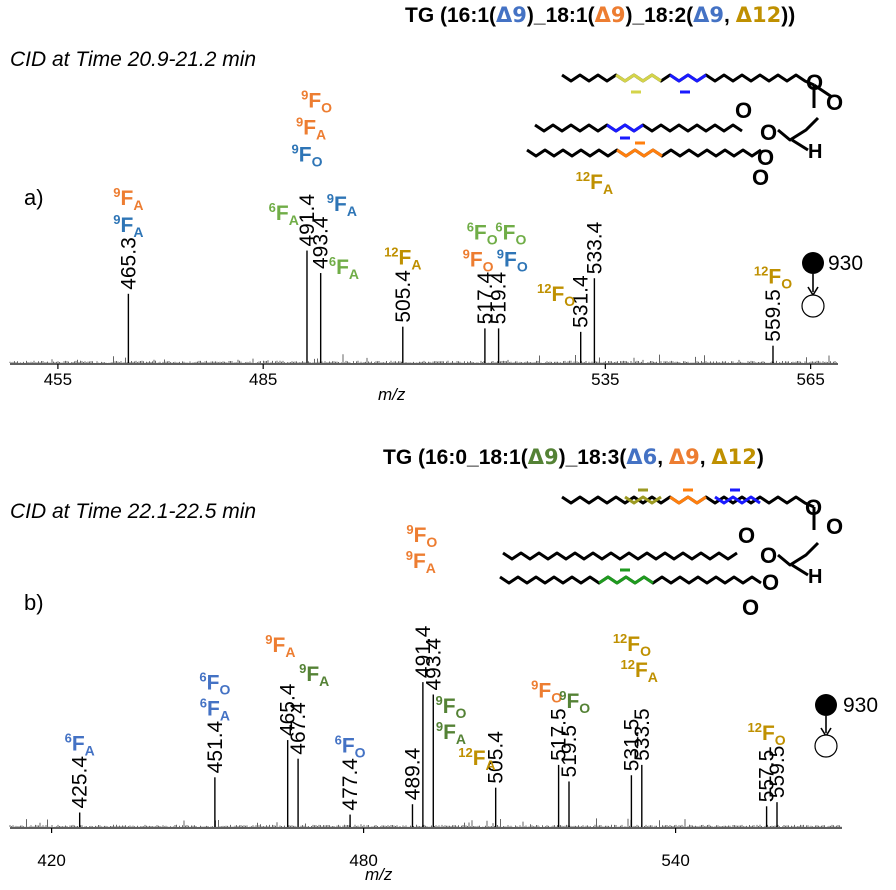 The height and width of the screenshot is (890, 896). What do you see at coordinates (450, 306) in the screenshot?
I see `panel-a-peaks` at bounding box center [450, 306].